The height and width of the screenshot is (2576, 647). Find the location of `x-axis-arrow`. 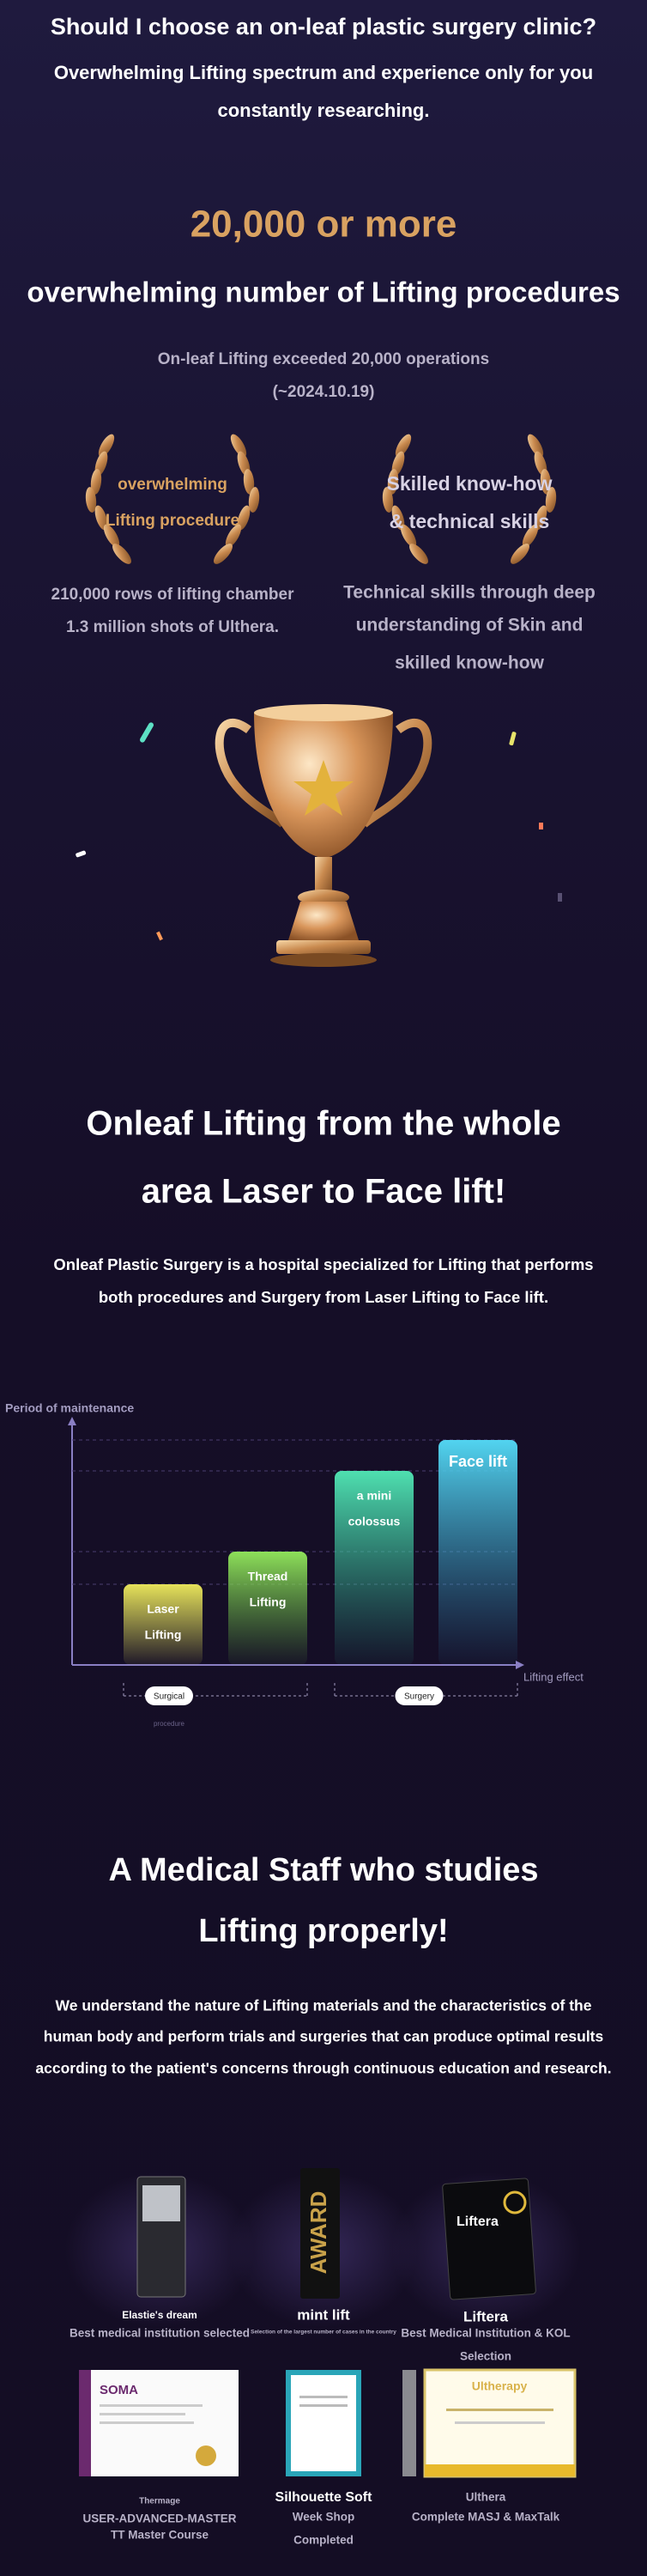

x-axis-arrow is located at coordinates (520, 1665).